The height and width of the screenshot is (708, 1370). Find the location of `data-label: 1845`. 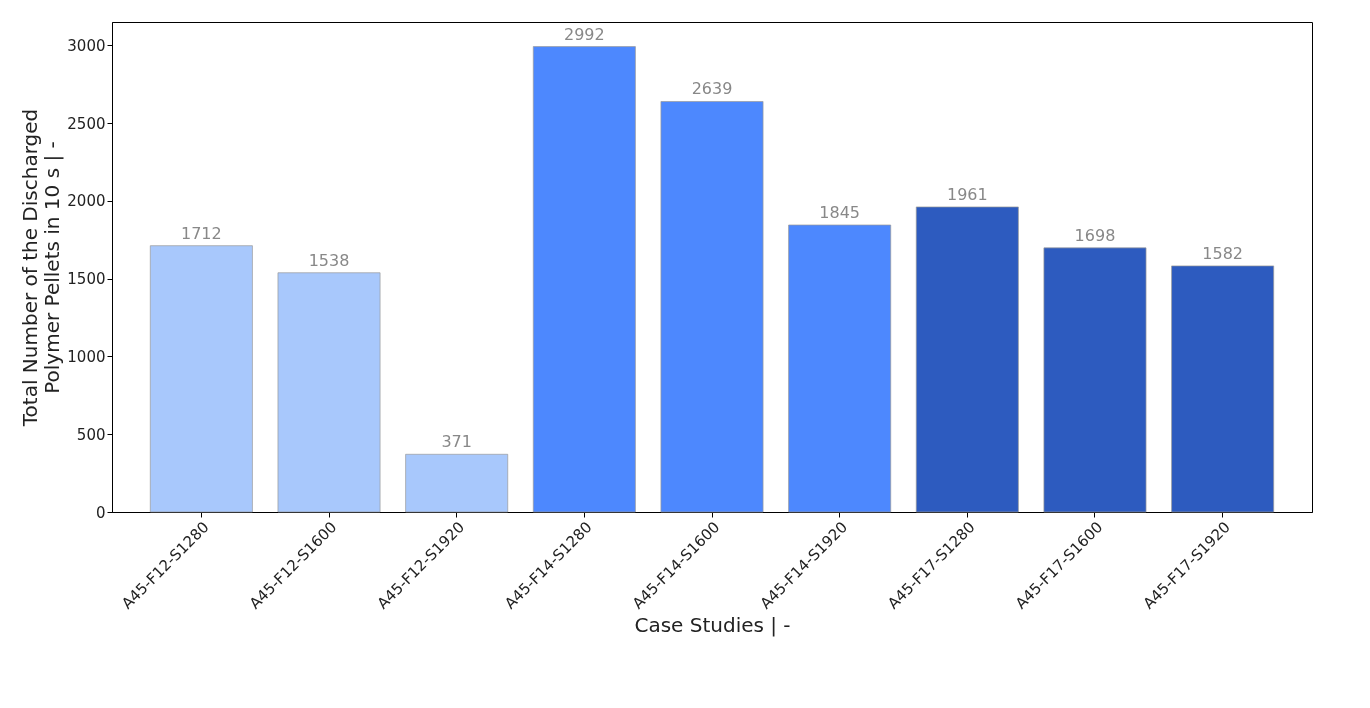

data-label: 1845 is located at coordinates (840, 212).